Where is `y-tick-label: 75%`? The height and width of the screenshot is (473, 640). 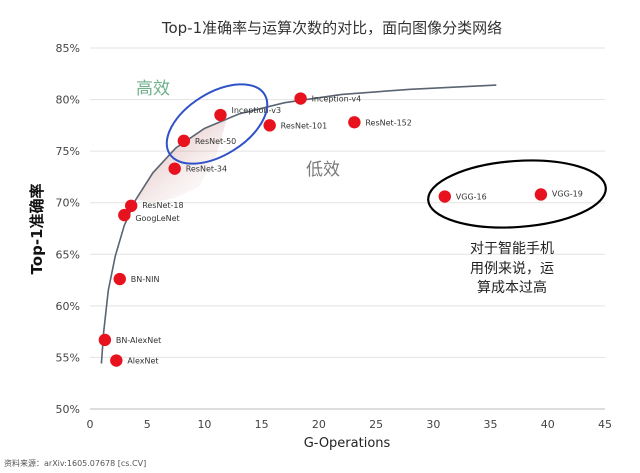 y-tick-label: 75% is located at coordinates (68, 151).